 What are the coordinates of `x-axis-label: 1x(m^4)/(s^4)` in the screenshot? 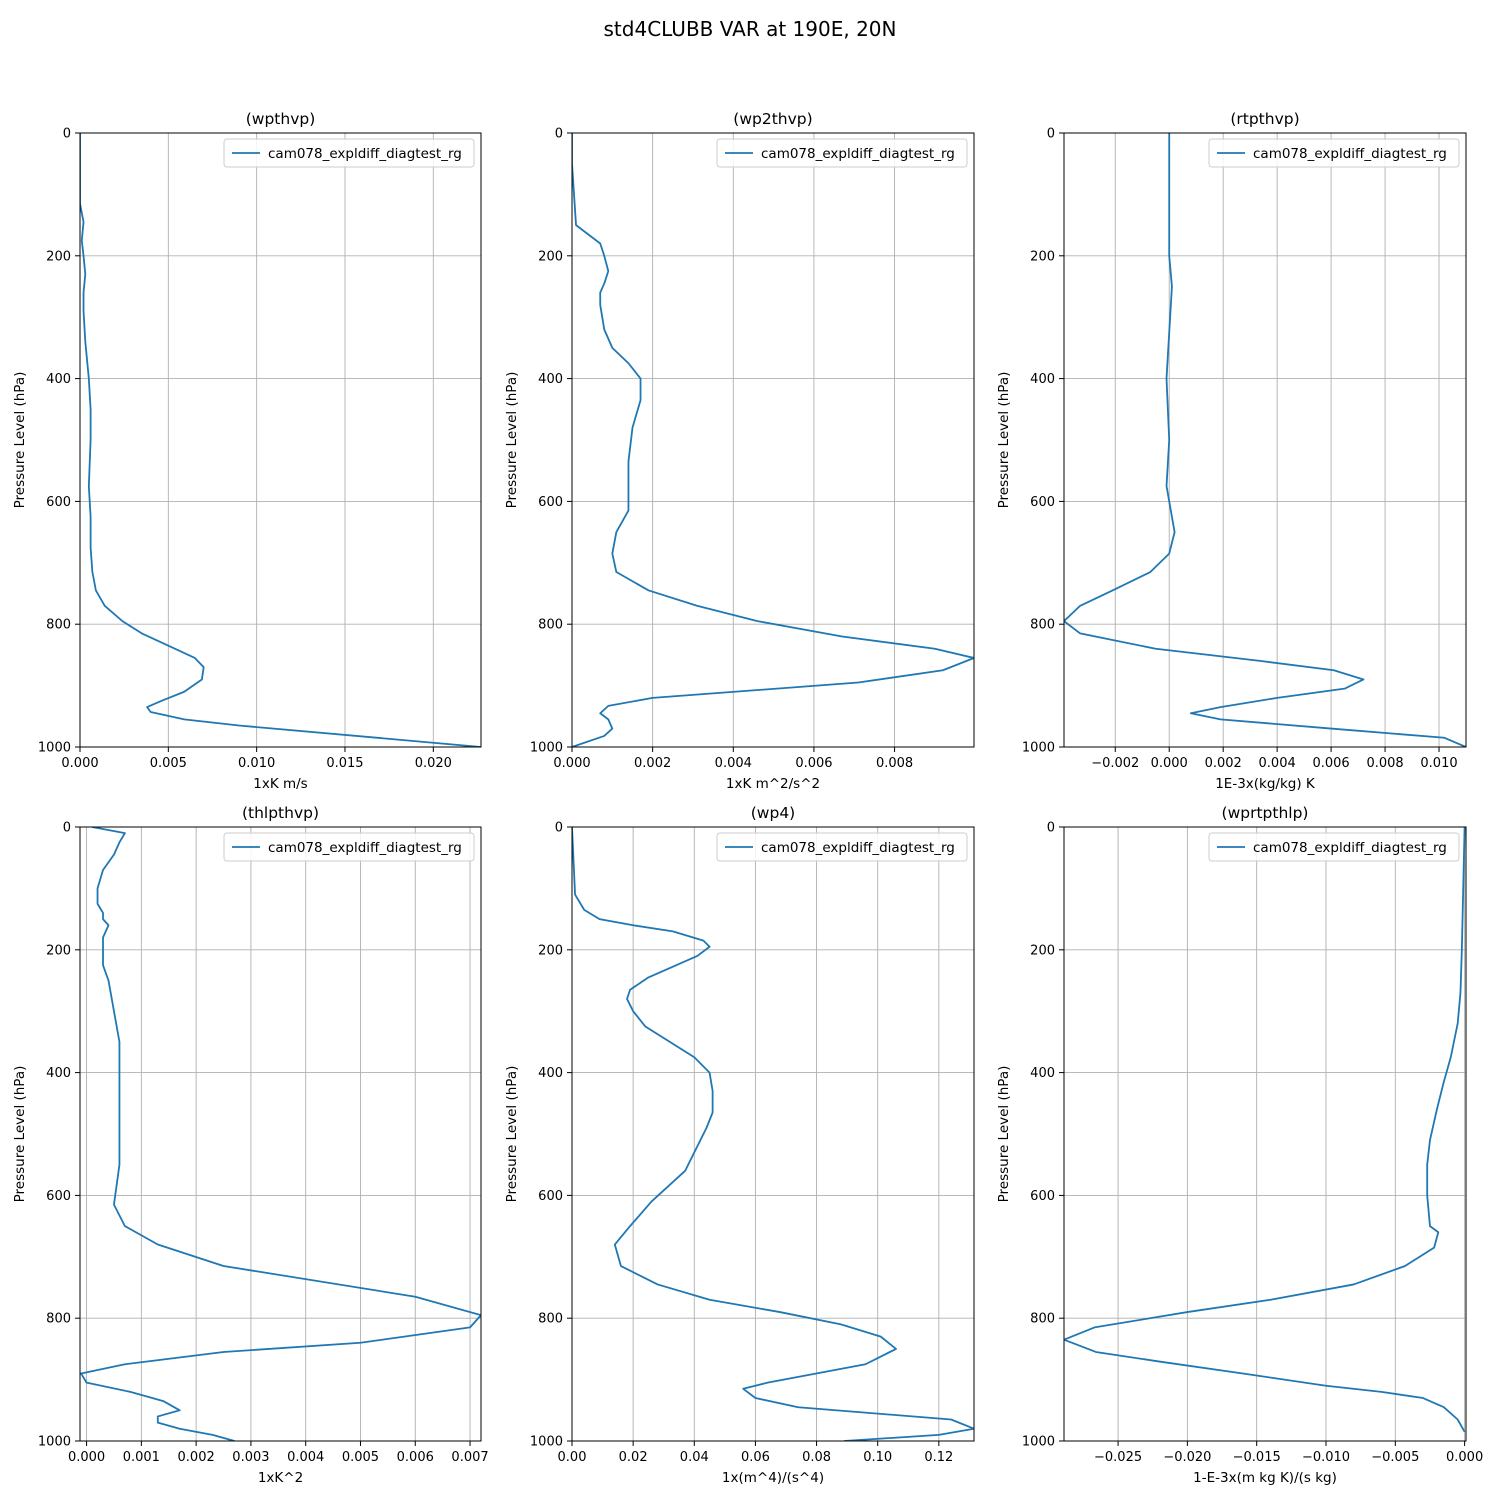 It's located at (773, 1478).